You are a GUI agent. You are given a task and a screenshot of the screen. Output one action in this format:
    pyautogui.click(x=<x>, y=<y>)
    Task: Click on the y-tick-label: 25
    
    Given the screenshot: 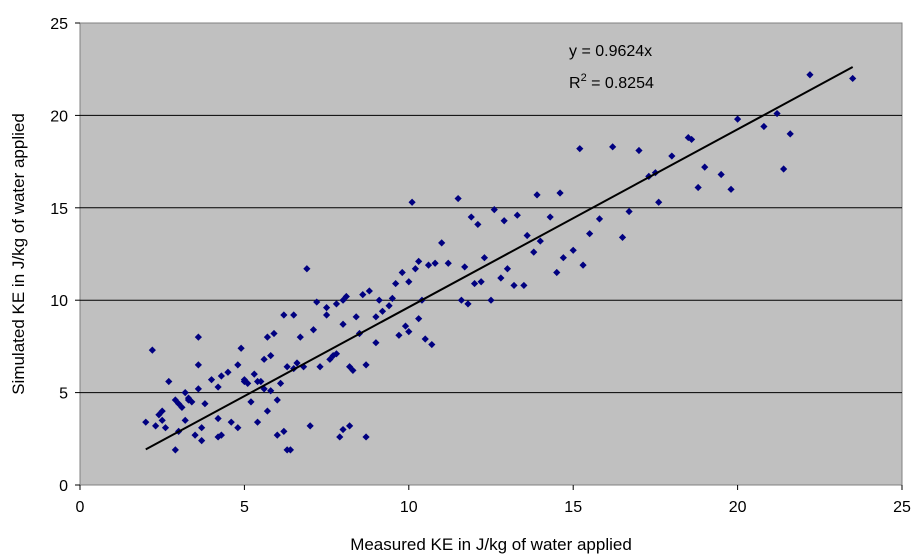 What is the action you would take?
    pyautogui.click(x=59, y=24)
    